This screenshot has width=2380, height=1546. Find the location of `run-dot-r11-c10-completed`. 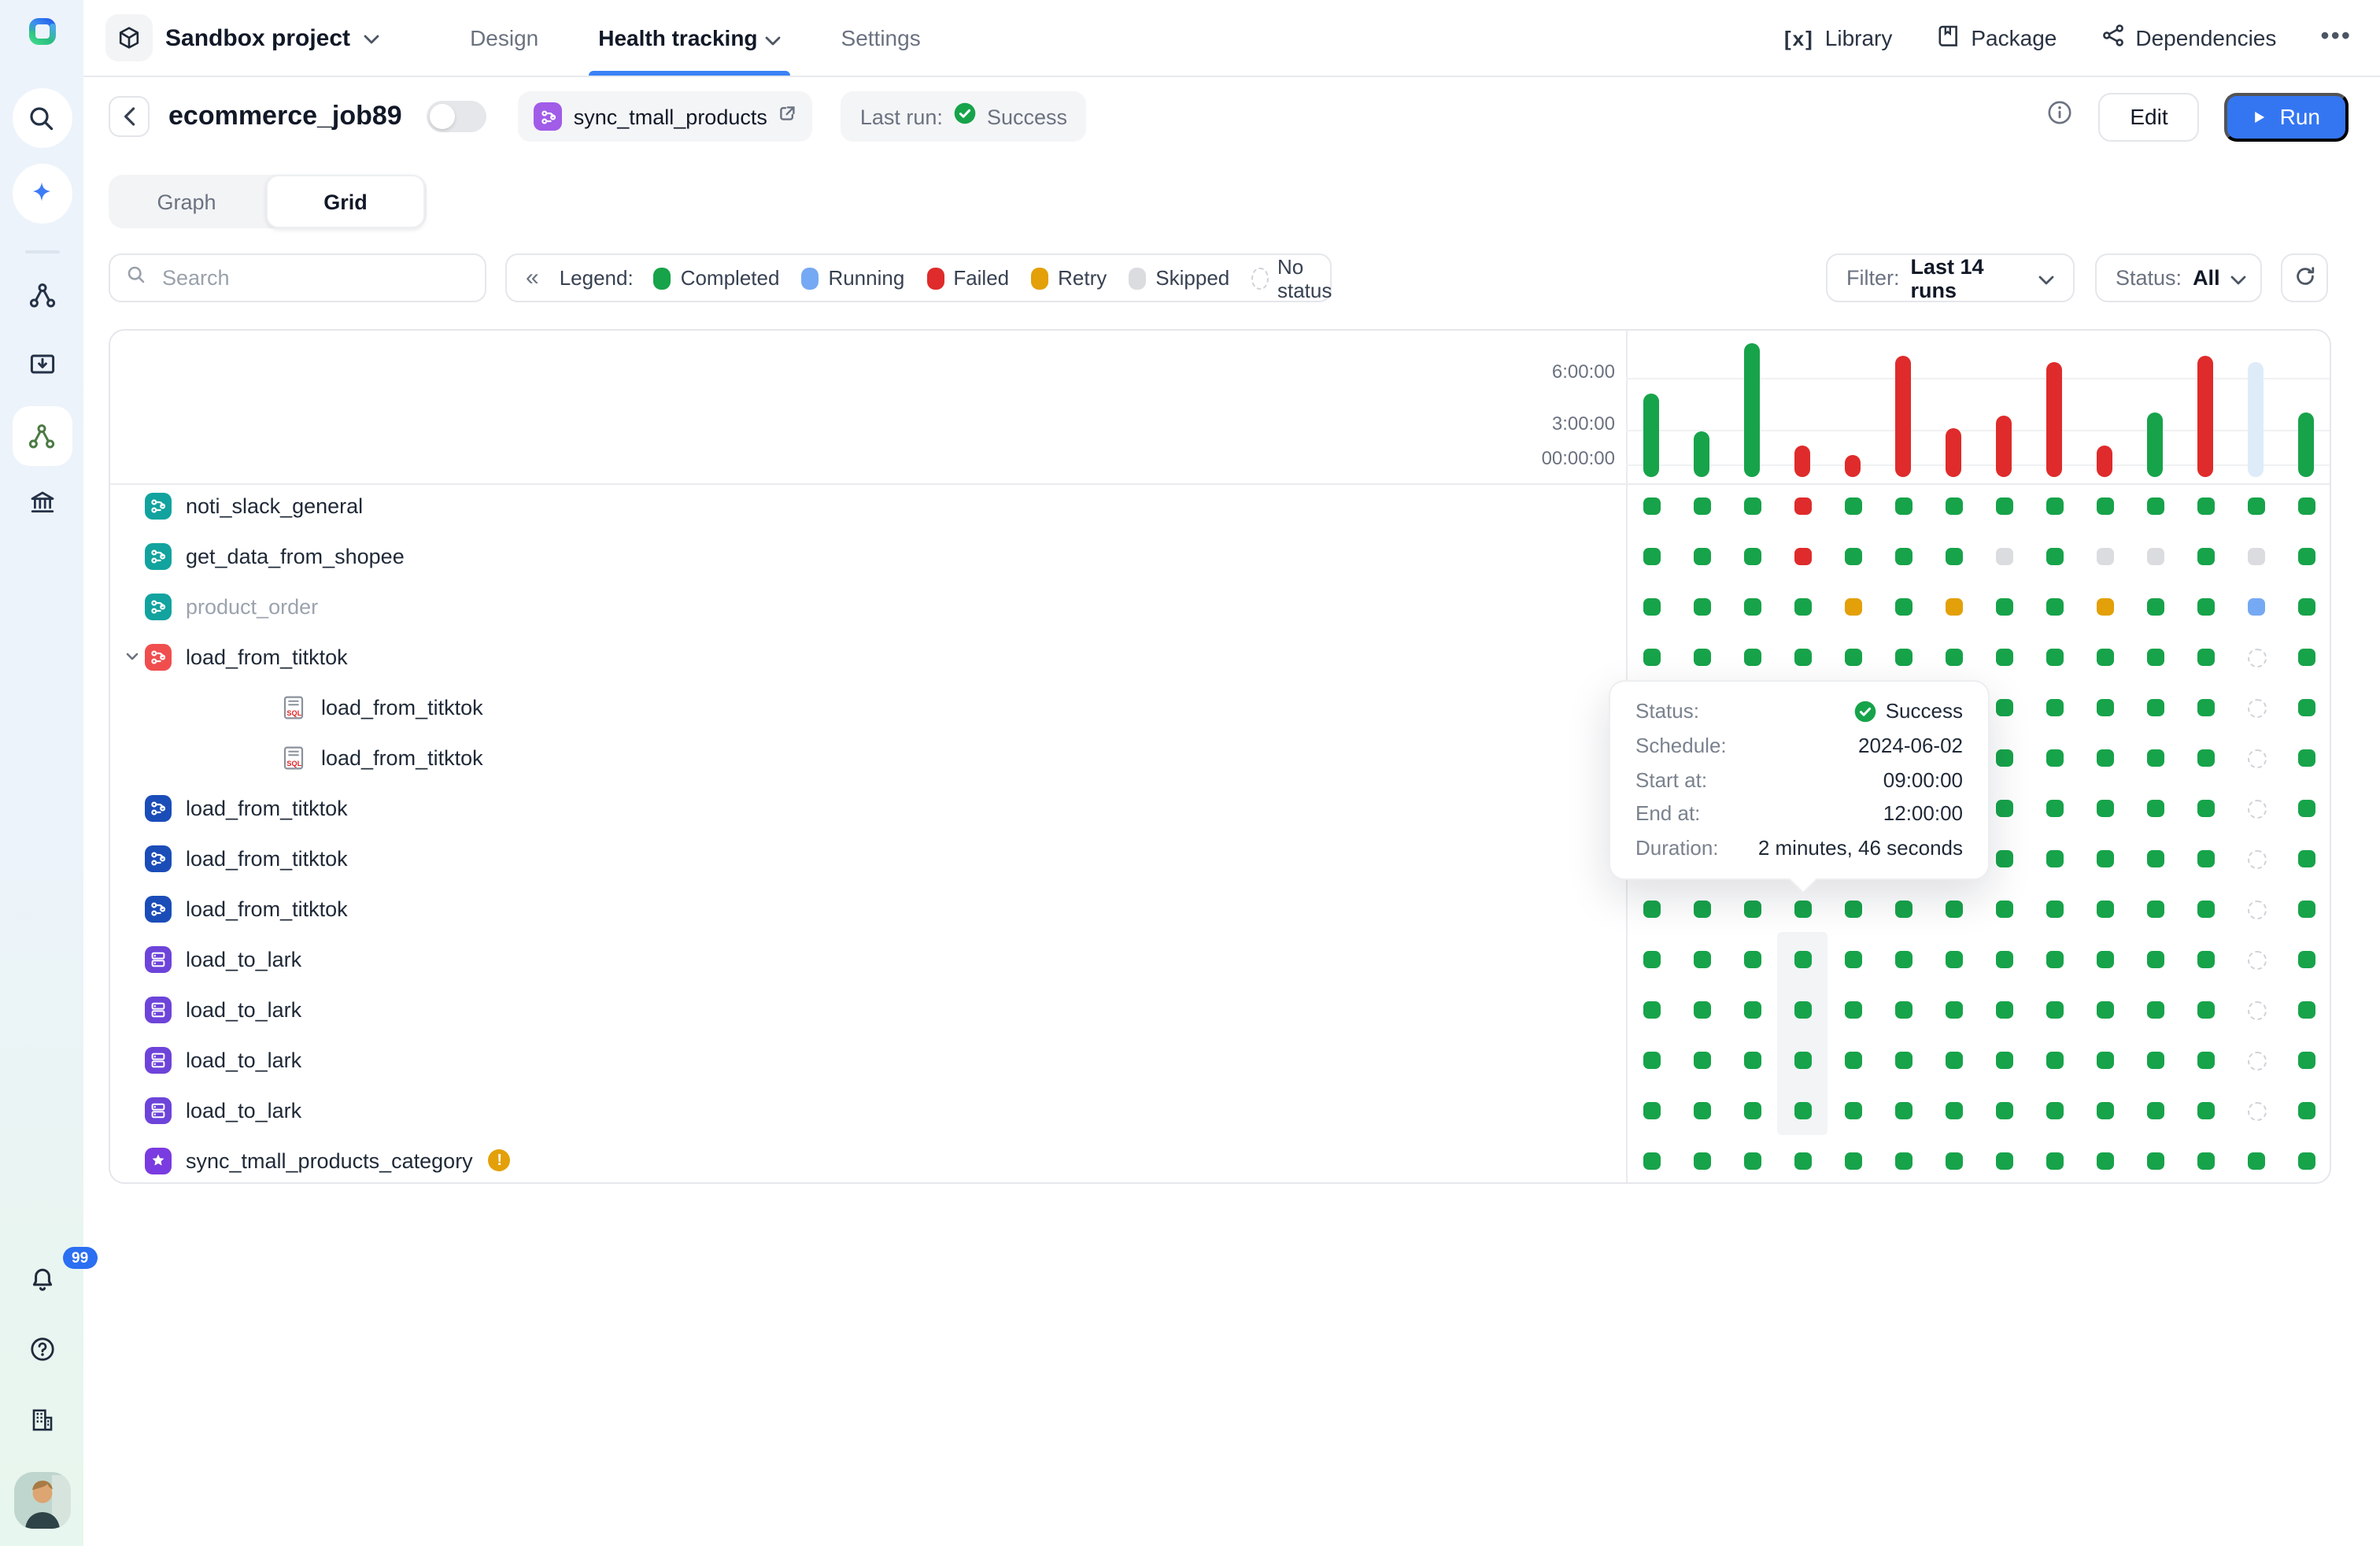

run-dot-r11-c10-completed is located at coordinates (2104, 1009).